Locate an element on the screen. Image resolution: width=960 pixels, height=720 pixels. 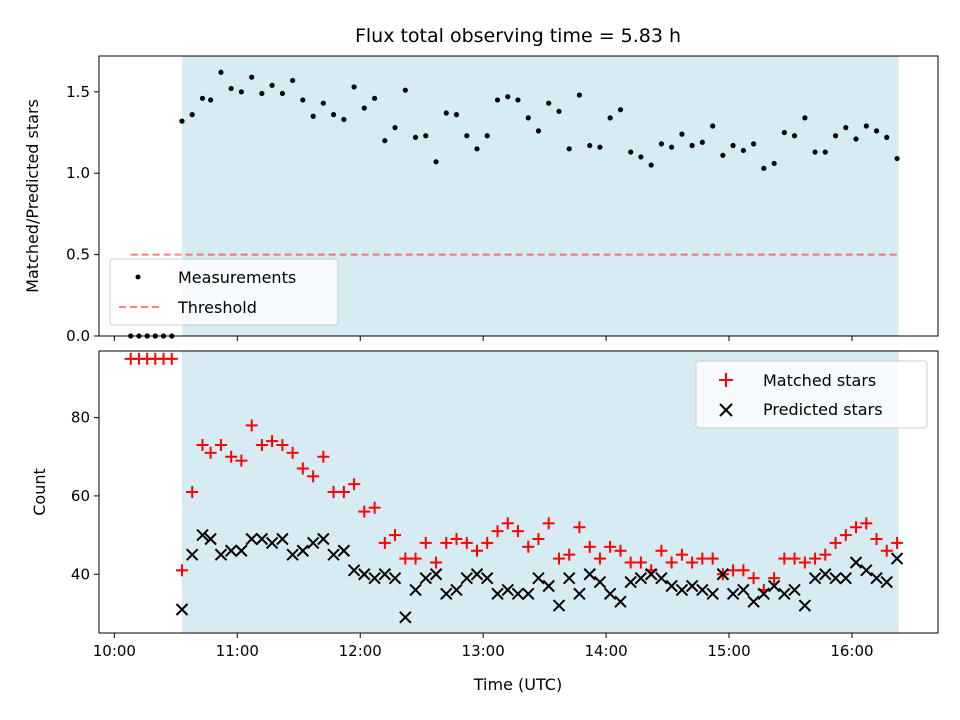
bottom-x-tick-label: 16:00 is located at coordinates (851, 651).